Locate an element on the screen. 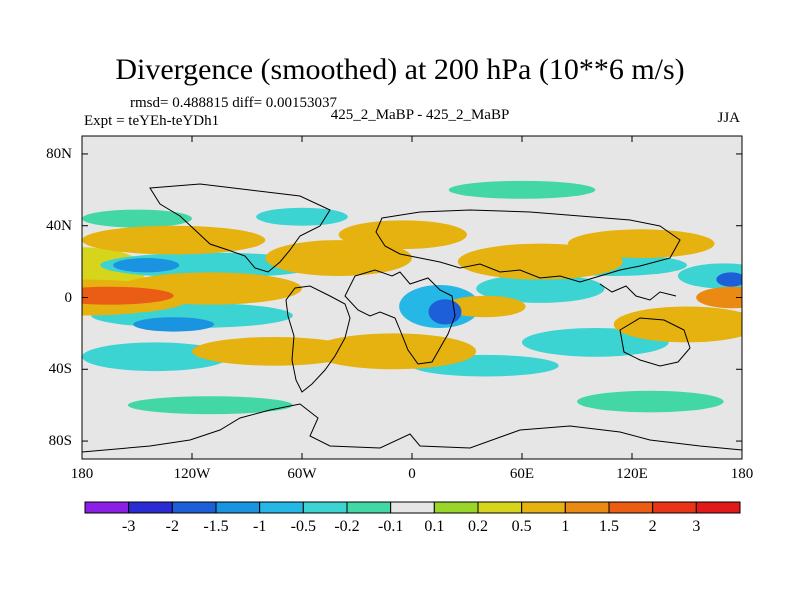 The height and width of the screenshot is (600, 800). colorbar-label-13: 3 is located at coordinates (696, 526).